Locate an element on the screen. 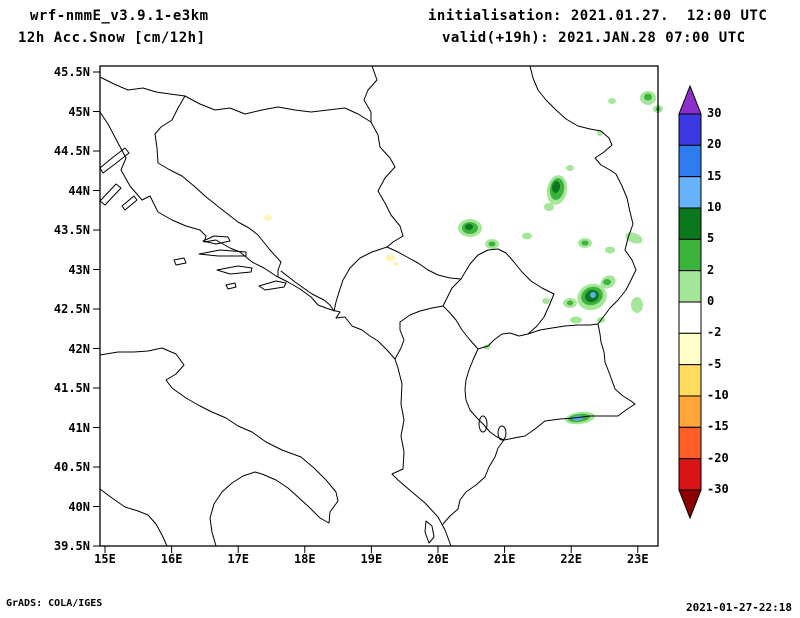 Image resolution: width=800 pixels, height=618 pixels. model-name: wrf-nmmE_v3.9.1-e3km is located at coordinates (119, 16).